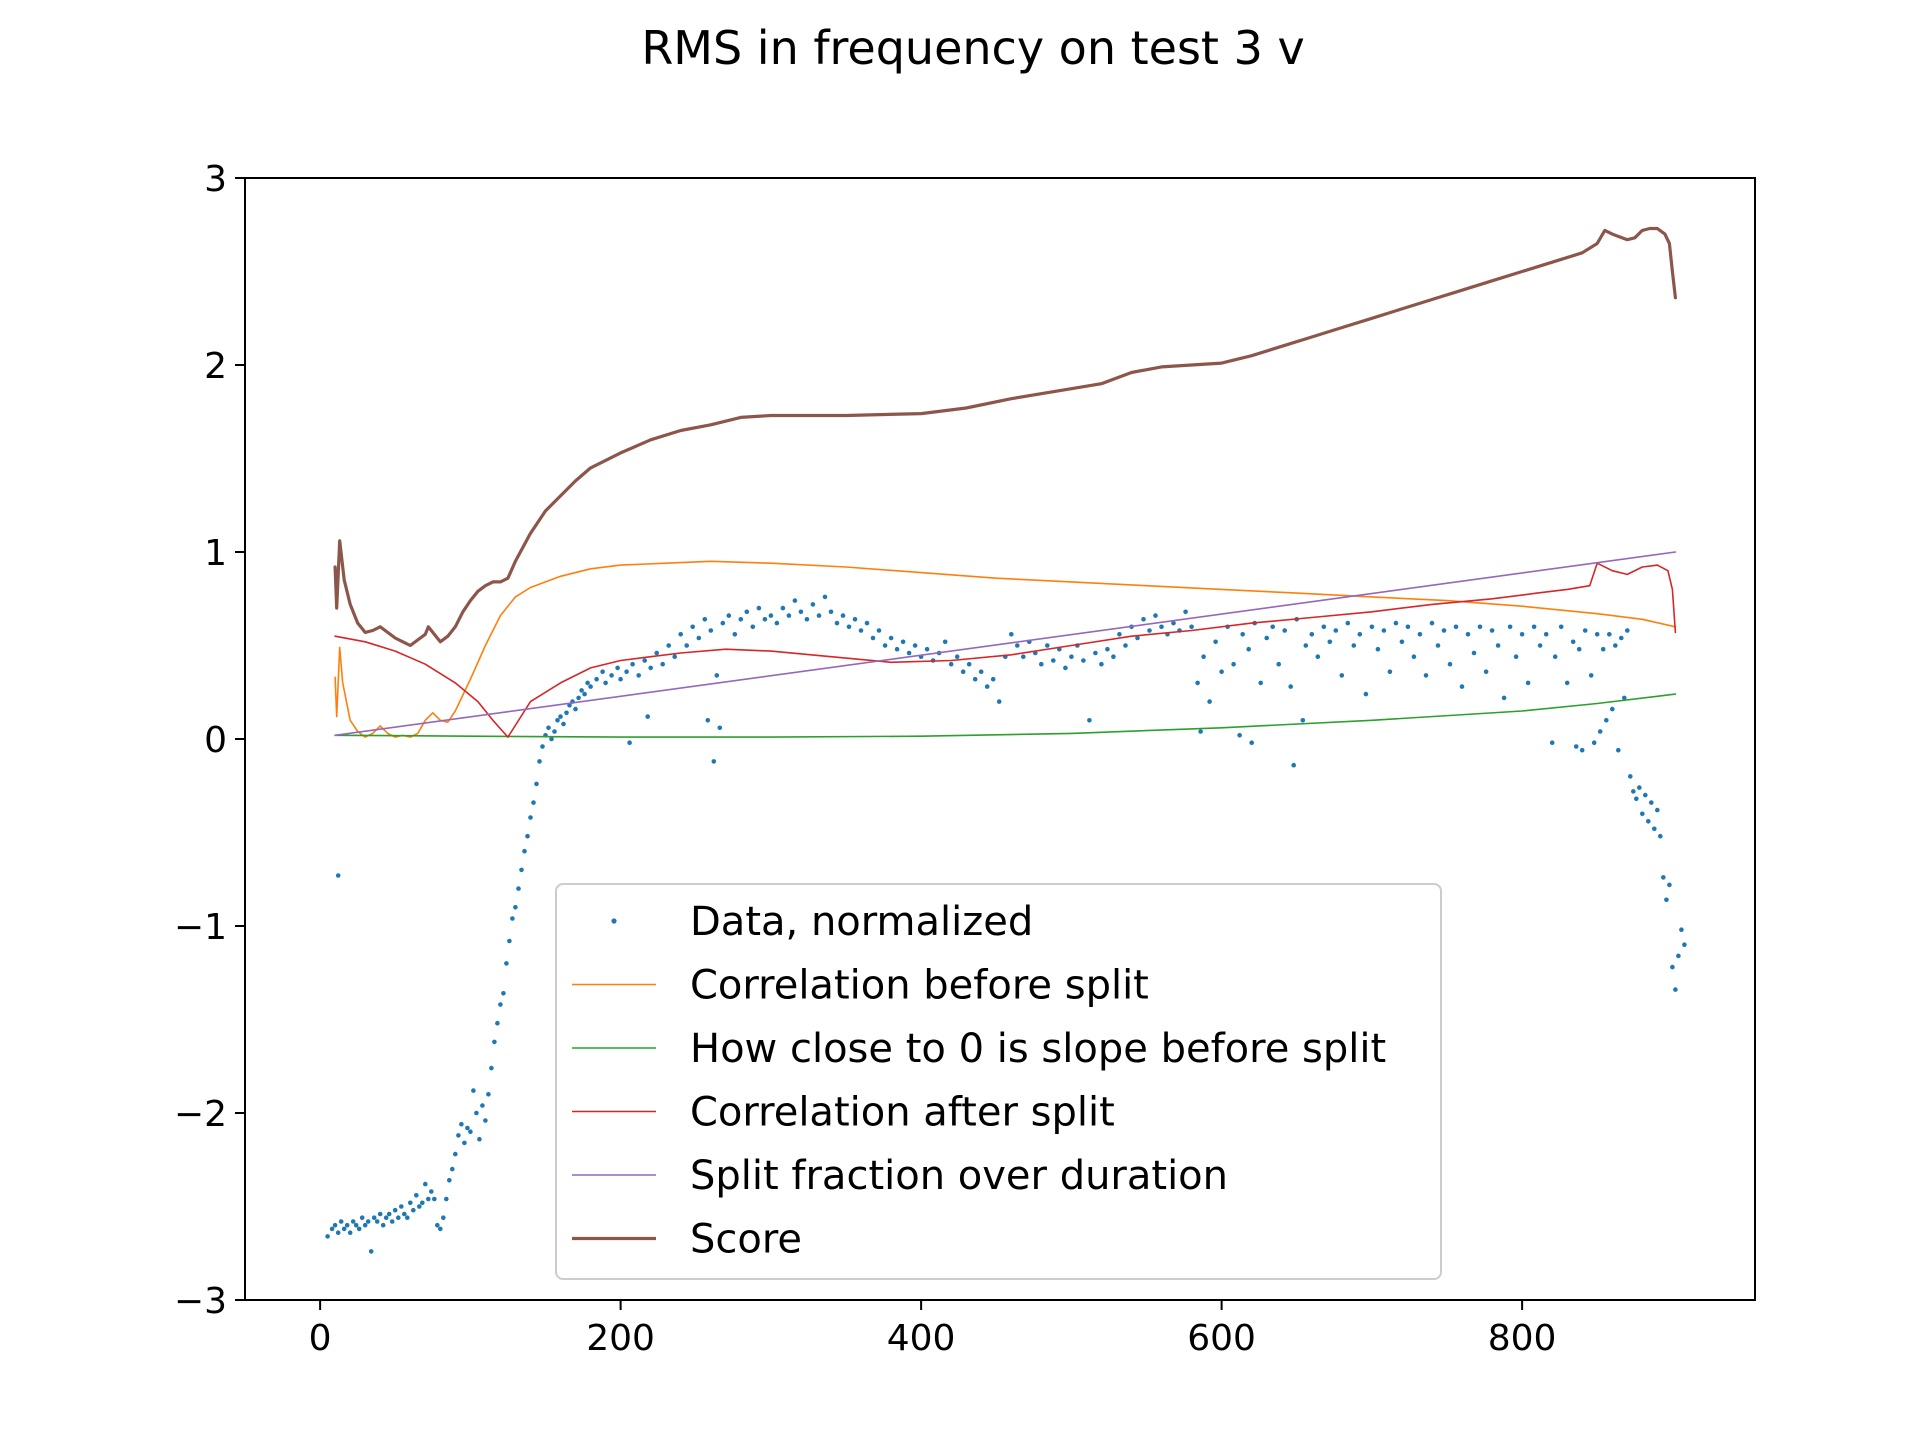 The width and height of the screenshot is (1920, 1440). Describe the element at coordinates (215, 179) in the screenshot. I see `y-tick-label: 3` at that location.